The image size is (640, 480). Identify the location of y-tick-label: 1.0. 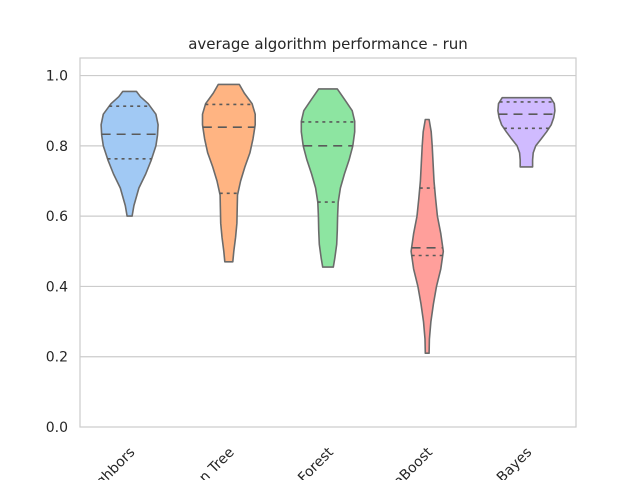
(57, 77).